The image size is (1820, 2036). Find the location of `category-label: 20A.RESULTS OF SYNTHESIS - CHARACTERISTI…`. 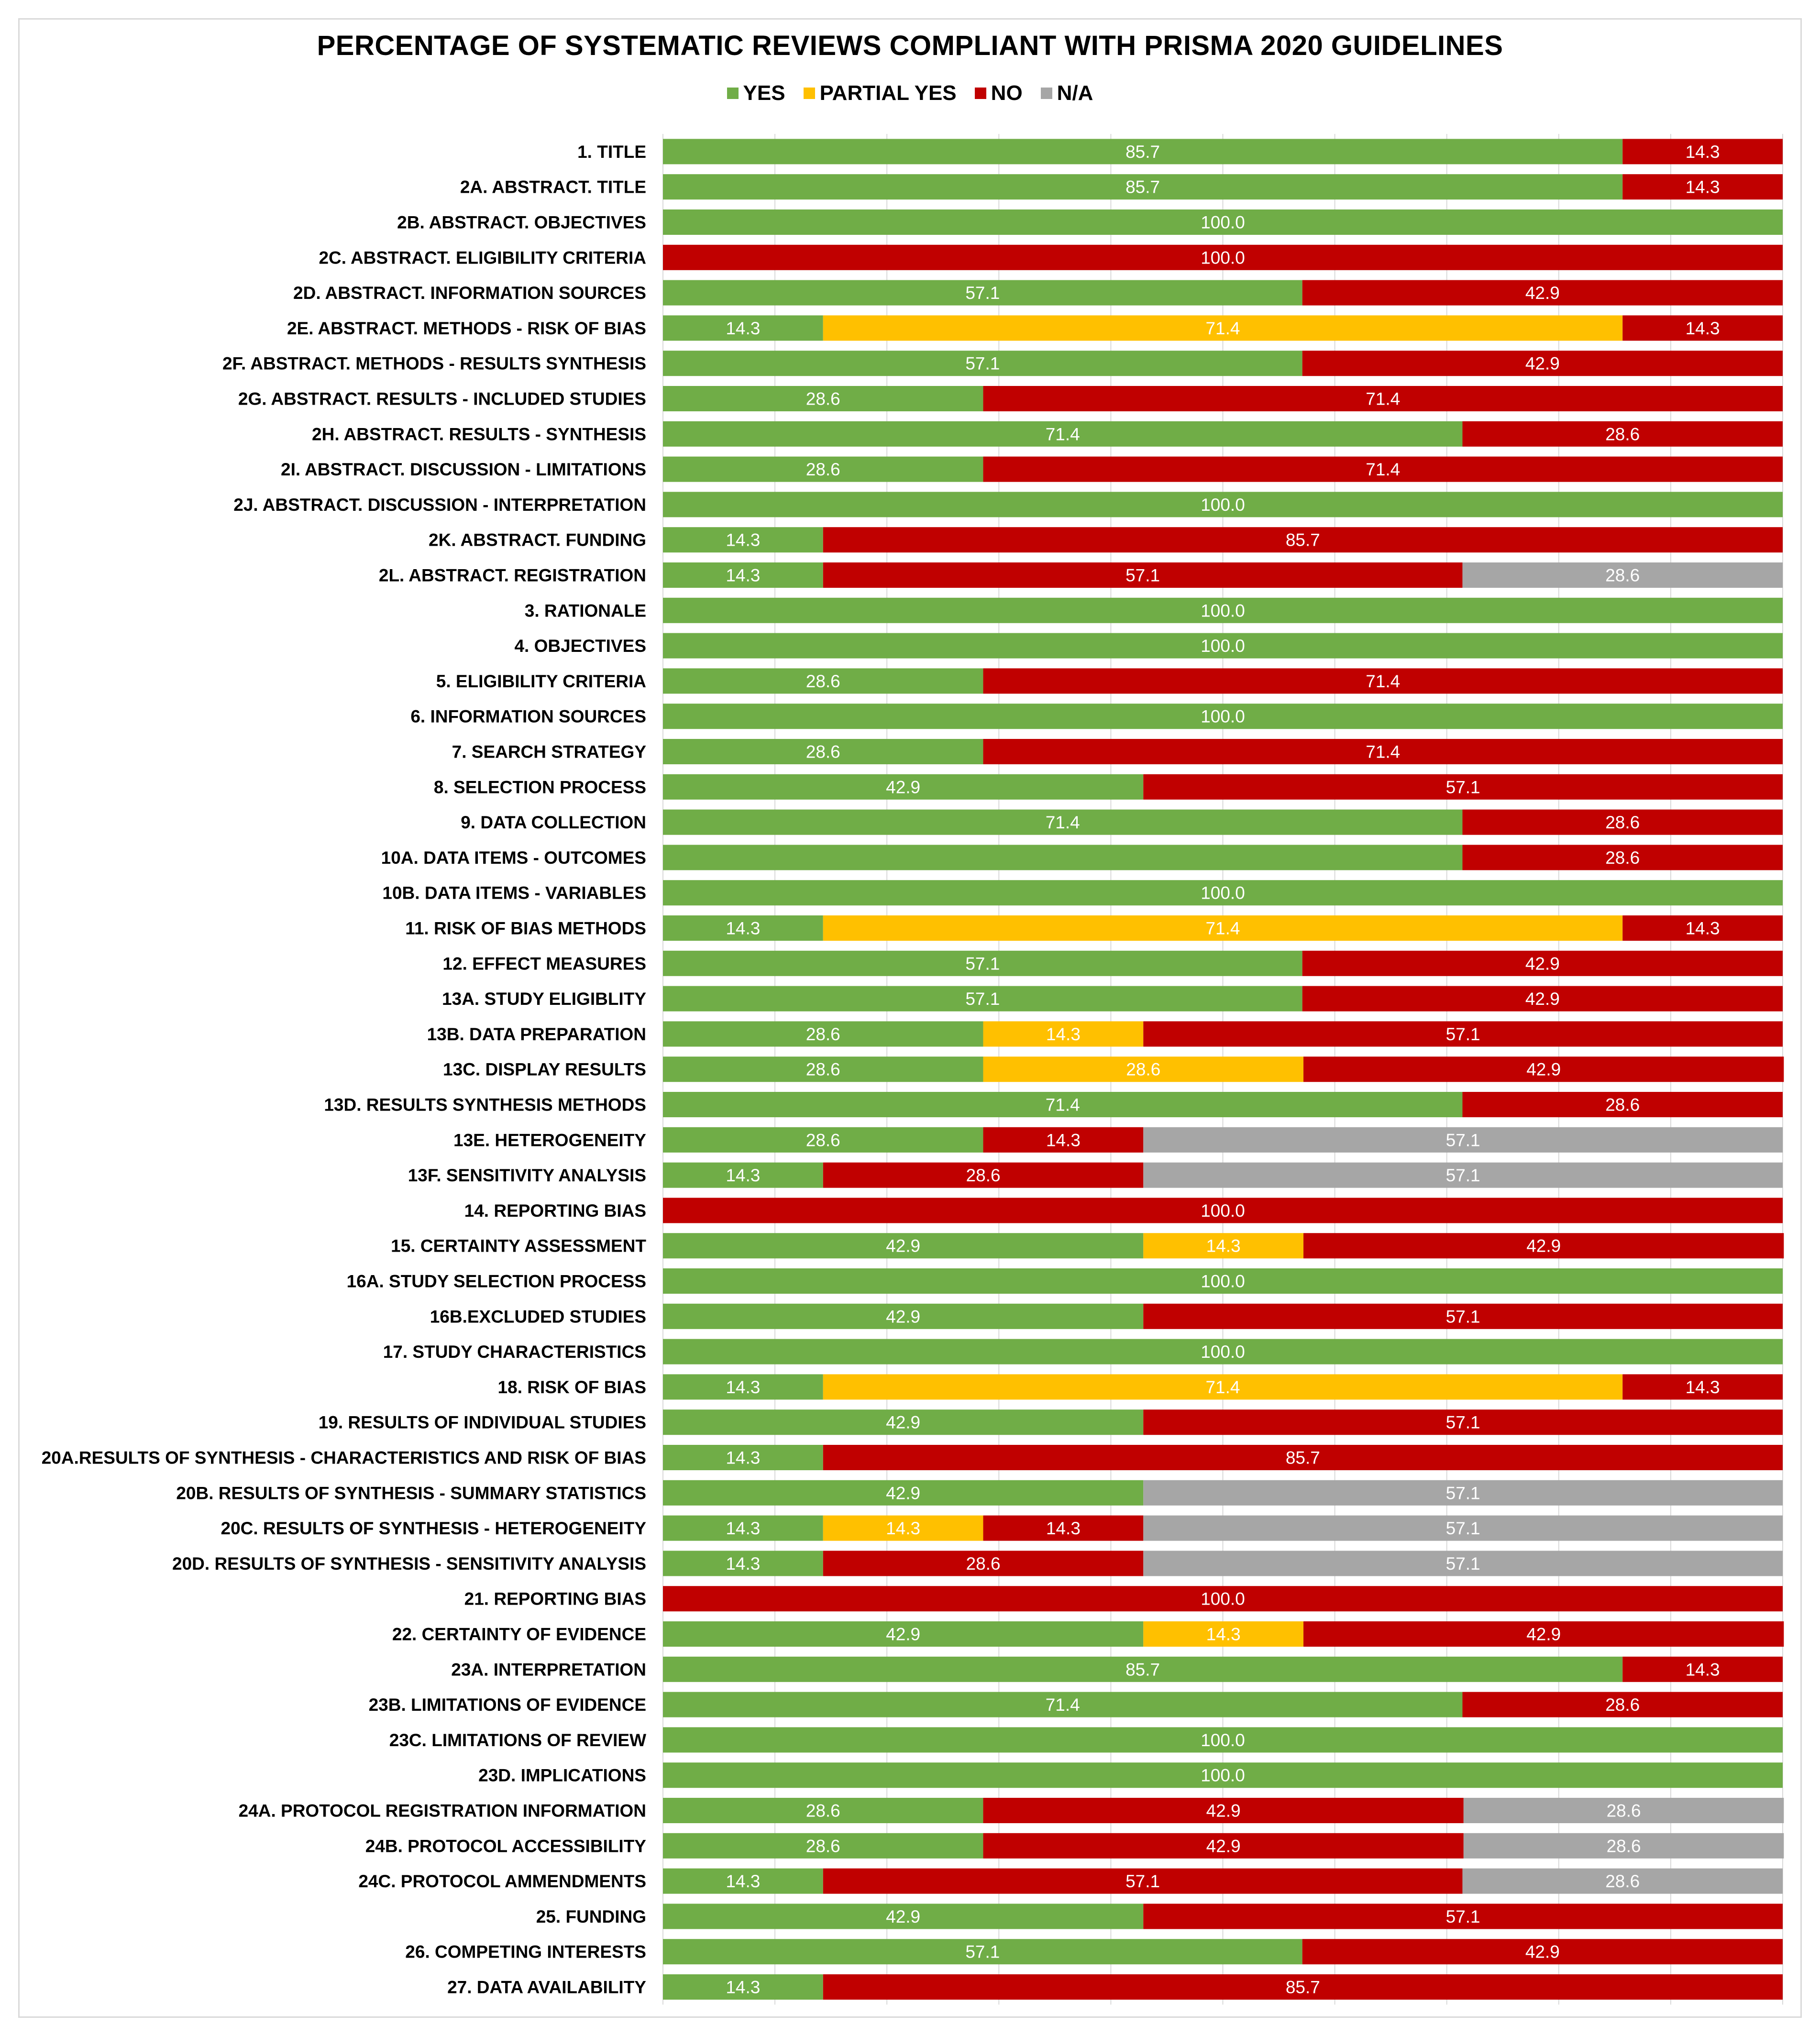

category-label: 20A.RESULTS OF SYNTHESIS - CHARACTERISTI… is located at coordinates (344, 1458).